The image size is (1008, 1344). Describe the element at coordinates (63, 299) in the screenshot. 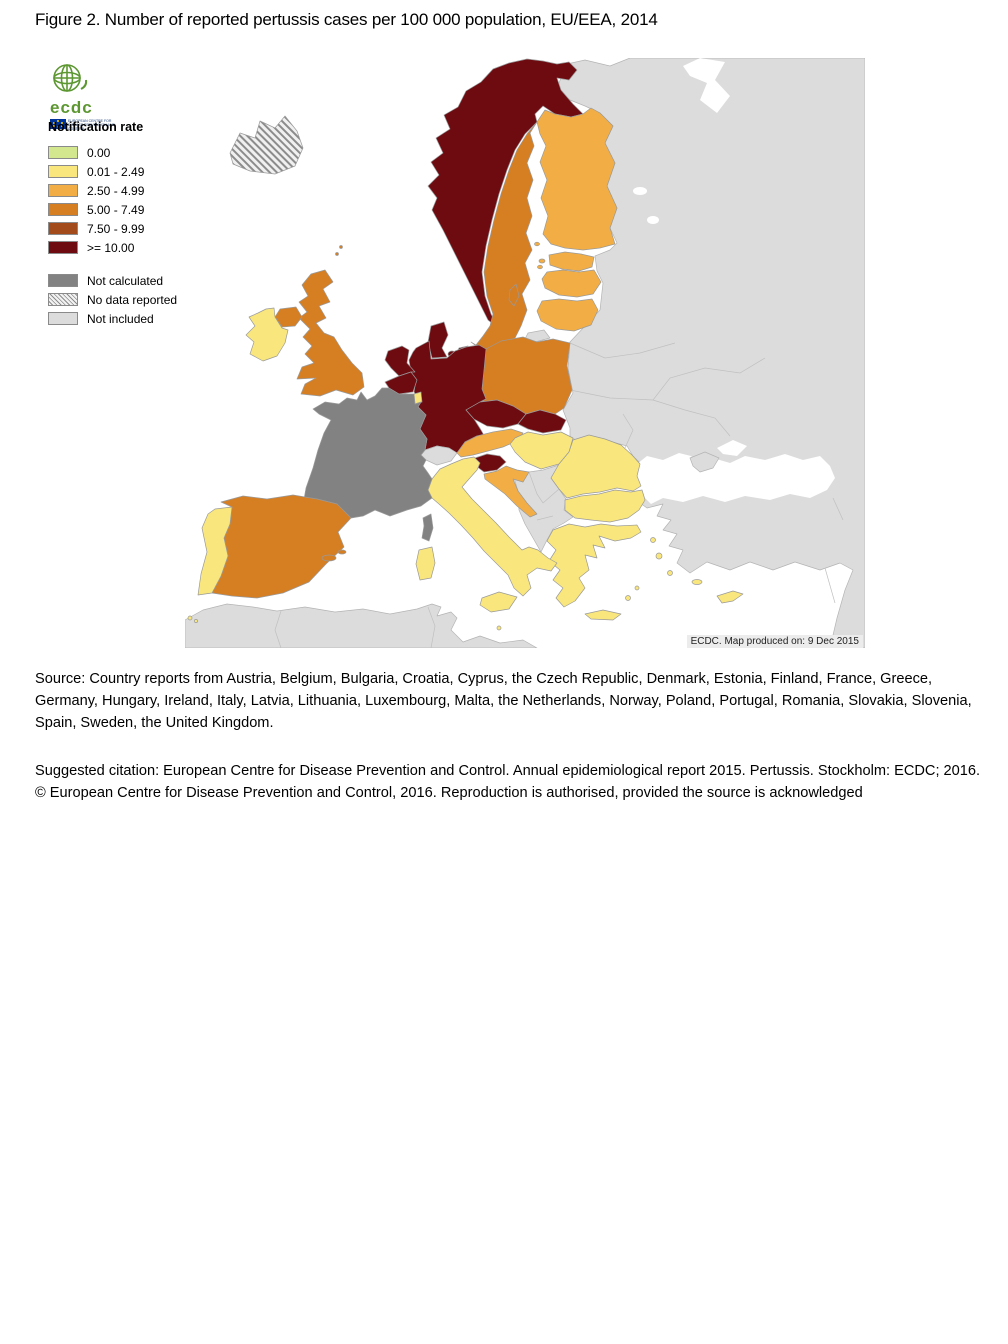

I see `legend-swatch-no_data` at that location.